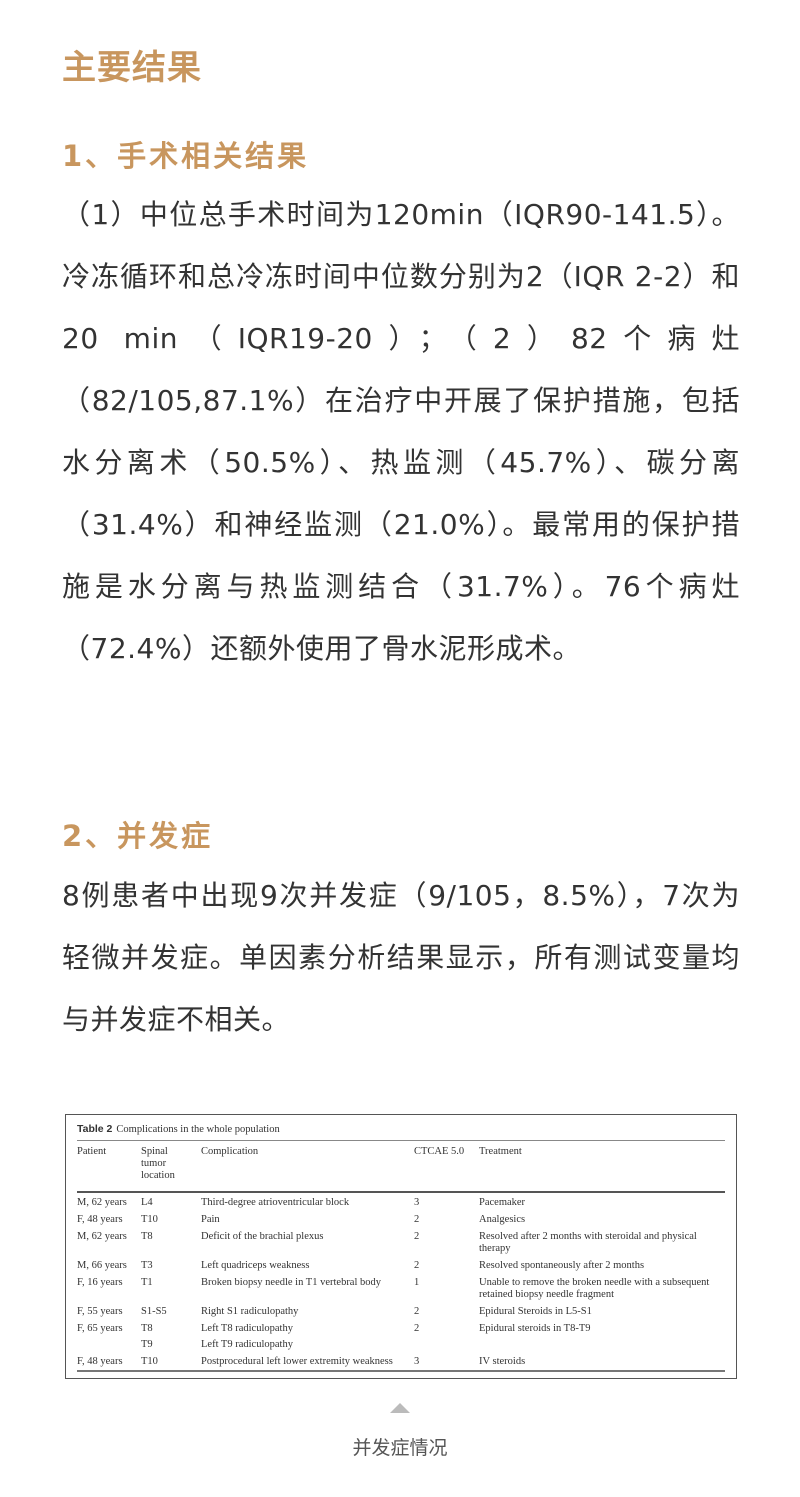  Describe the element at coordinates (439, 1151) in the screenshot. I see `header-ctcae: CTCAE 5.0` at that location.